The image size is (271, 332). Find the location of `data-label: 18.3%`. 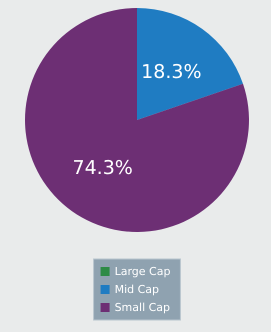

data-label: 18.3% is located at coordinates (171, 72).